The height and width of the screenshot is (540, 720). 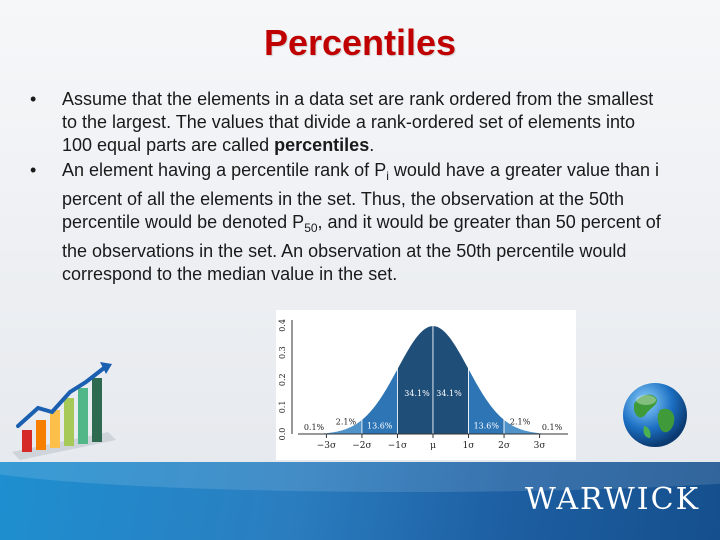 What do you see at coordinates (361, 446) in the screenshot?
I see `x-tick-label: −2σ` at bounding box center [361, 446].